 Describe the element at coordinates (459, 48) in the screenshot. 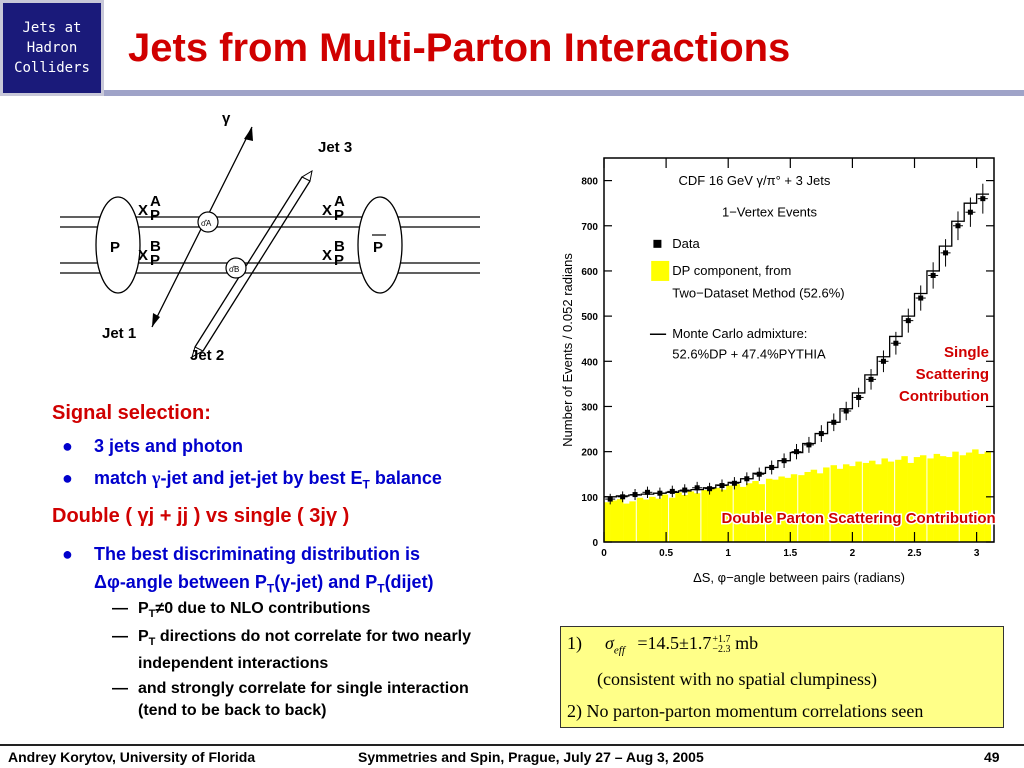

I see `page-title: Jets from Multi-Parton Interactions` at that location.